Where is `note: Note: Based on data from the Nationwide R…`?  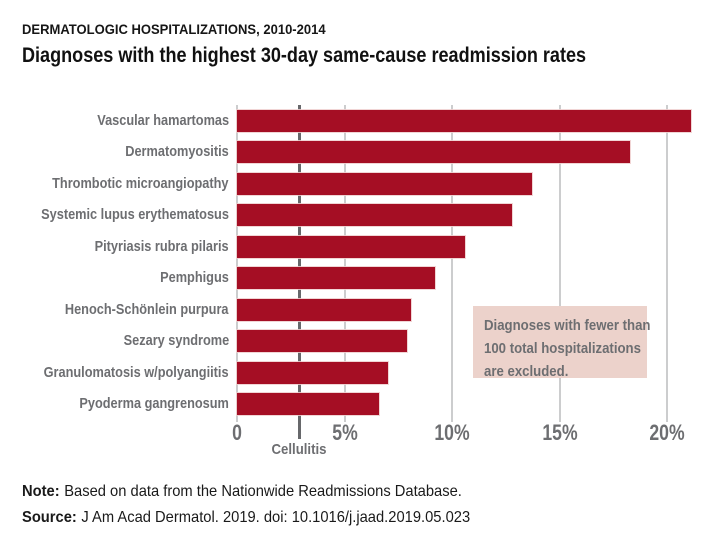 note: Note: Based on data from the Nationwide R… is located at coordinates (242, 492).